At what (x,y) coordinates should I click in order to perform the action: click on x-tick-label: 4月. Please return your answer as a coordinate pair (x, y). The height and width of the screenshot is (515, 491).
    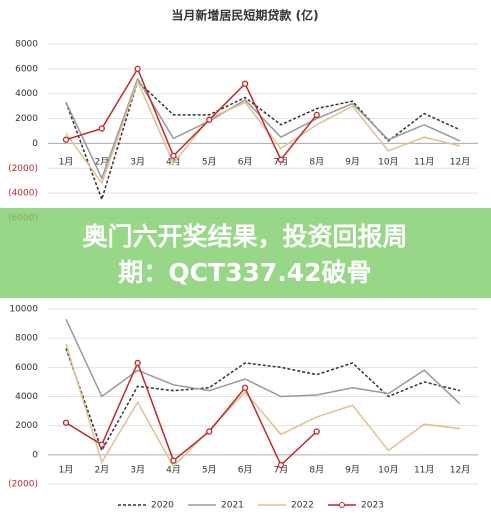
    Looking at the image, I should click on (173, 470).